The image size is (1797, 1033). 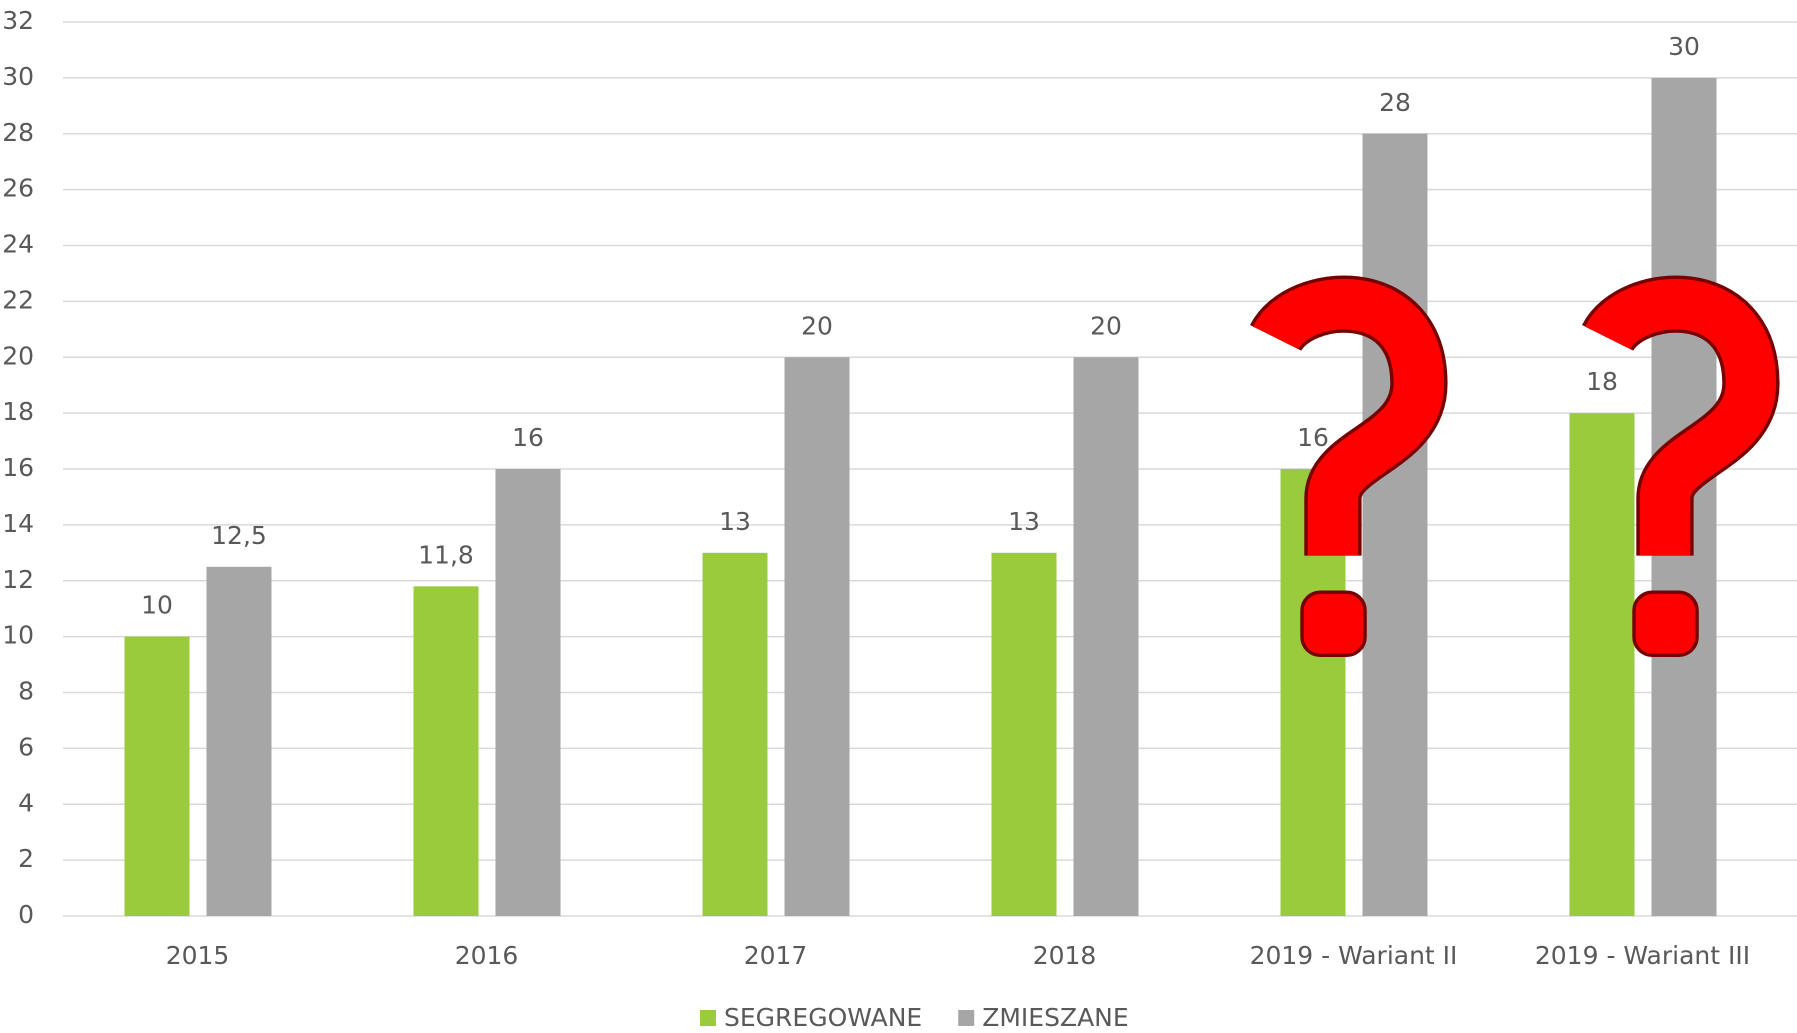 What do you see at coordinates (1395, 102) in the screenshot?
I see `value-label: 28` at bounding box center [1395, 102].